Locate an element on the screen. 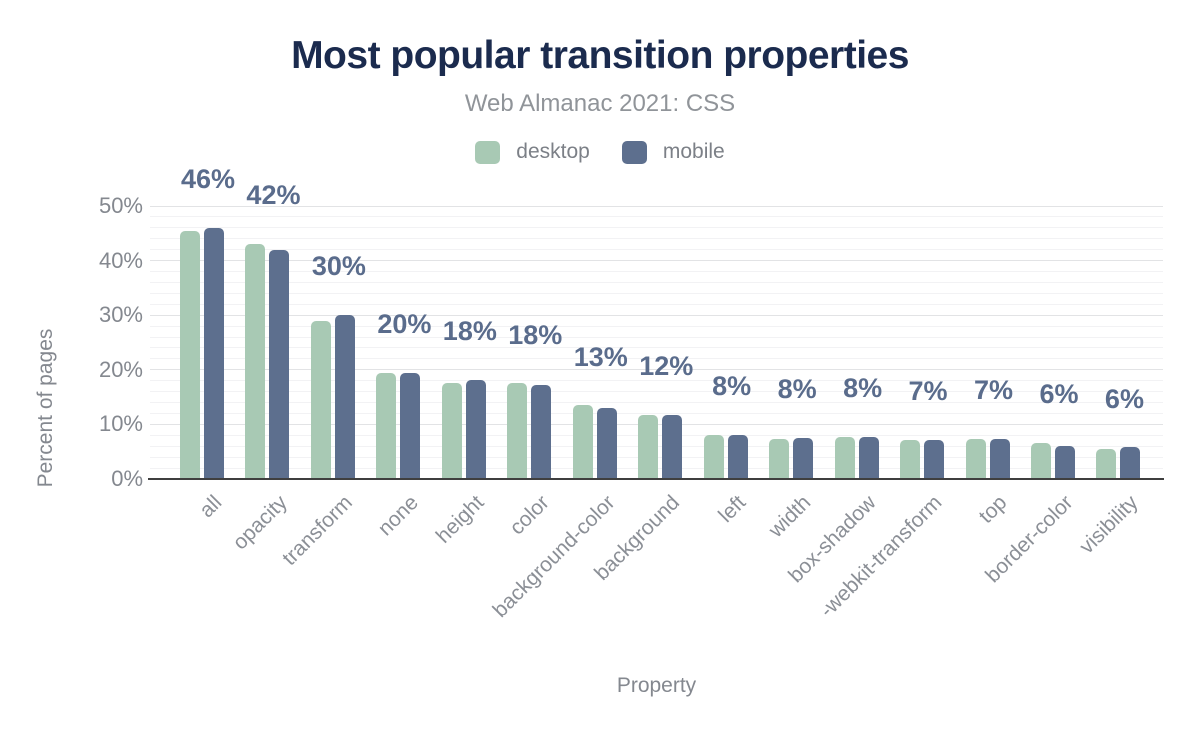 Image resolution: width=1200 pixels, height=742 pixels. bar-mobile-opacity is located at coordinates (279, 364).